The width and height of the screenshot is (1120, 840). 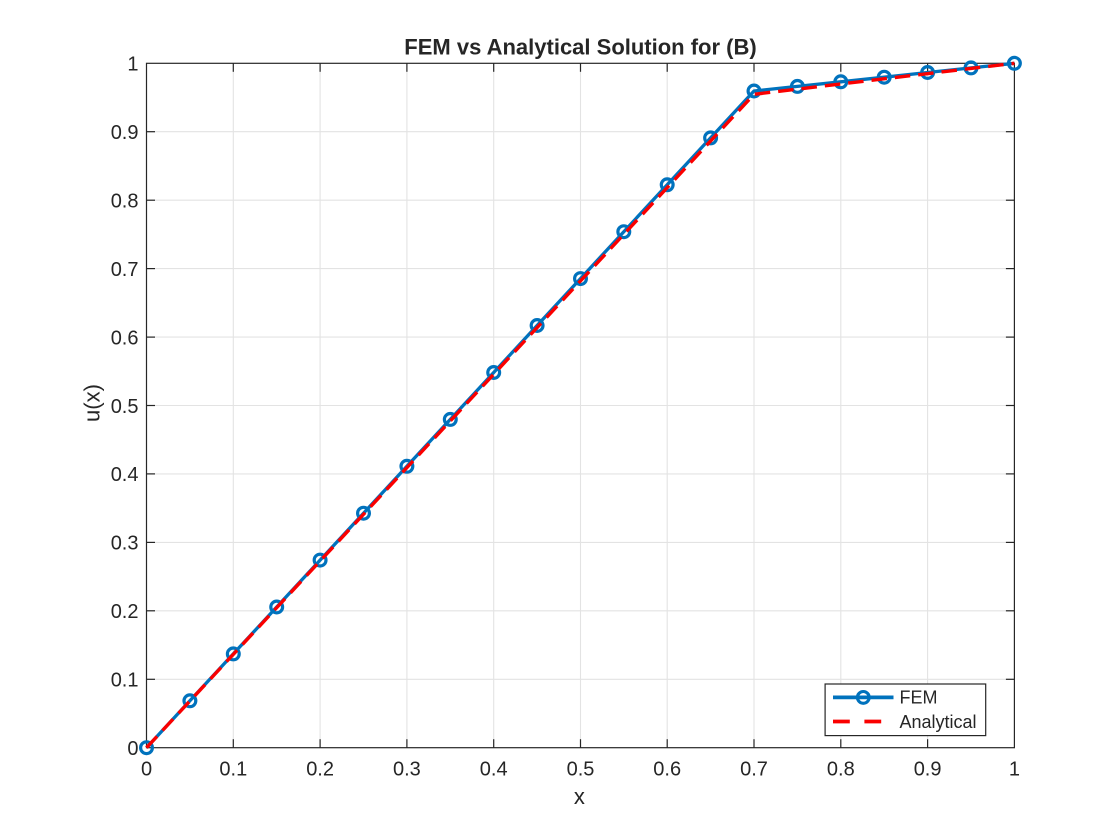 What do you see at coordinates (579, 796) in the screenshot?
I see `svg-text: x` at bounding box center [579, 796].